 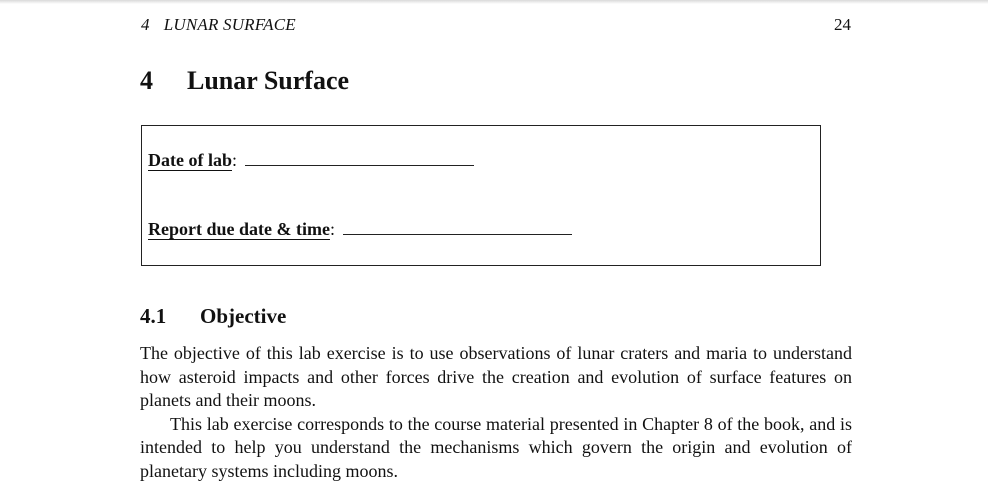 What do you see at coordinates (190, 160) in the screenshot?
I see `date-of-lab-label: Date of lab` at bounding box center [190, 160].